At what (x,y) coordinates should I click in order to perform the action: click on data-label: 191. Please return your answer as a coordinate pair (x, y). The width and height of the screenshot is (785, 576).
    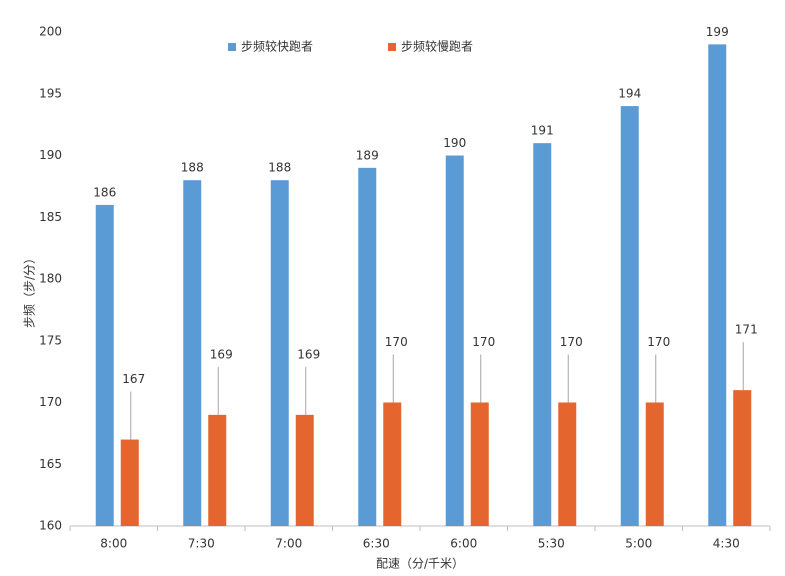
    Looking at the image, I should click on (542, 131).